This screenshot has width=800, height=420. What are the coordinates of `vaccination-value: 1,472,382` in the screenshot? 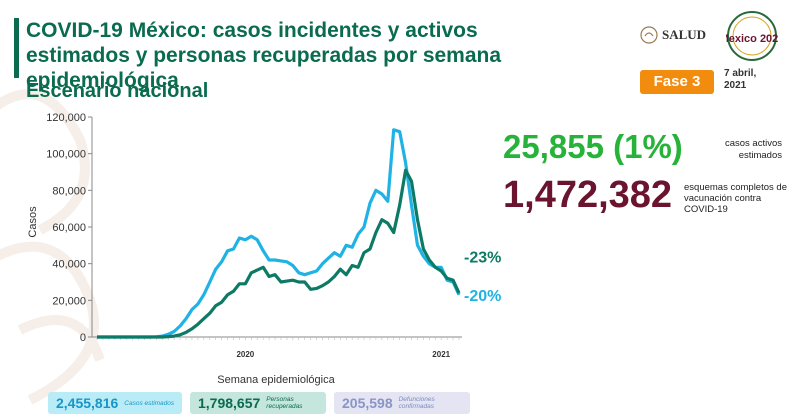 It's located at (588, 195).